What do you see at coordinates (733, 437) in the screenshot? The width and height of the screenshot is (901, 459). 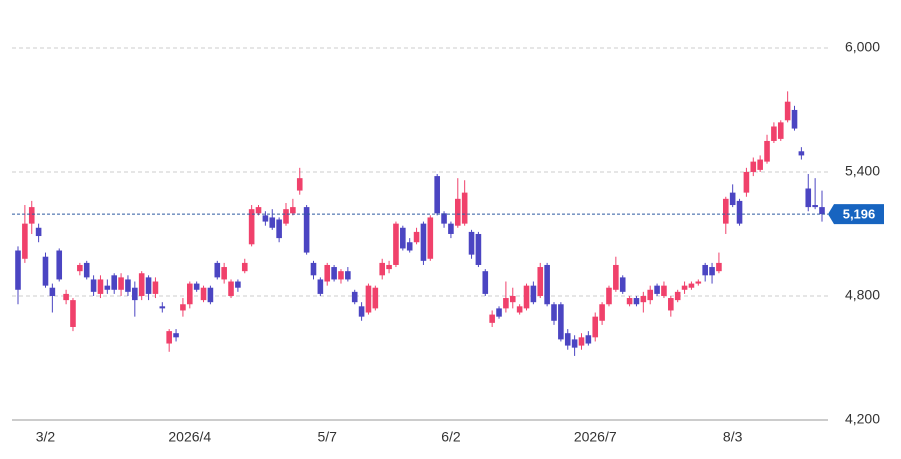 I see `x-tick-label: 8/3` at bounding box center [733, 437].